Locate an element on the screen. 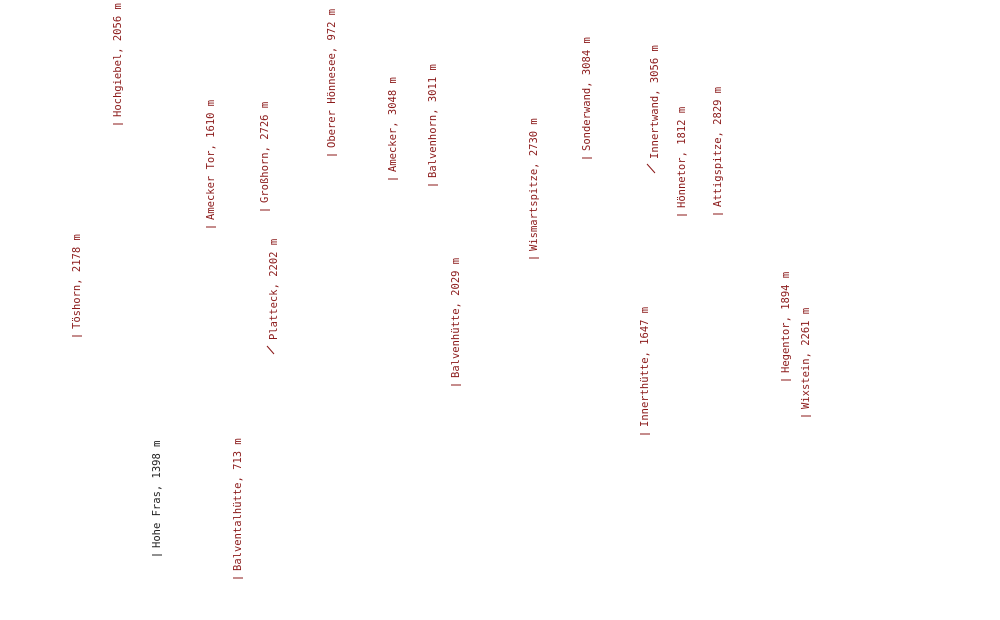 The width and height of the screenshot is (1000, 620). place-label: Amecker, 3048 m is located at coordinates (393, 124).